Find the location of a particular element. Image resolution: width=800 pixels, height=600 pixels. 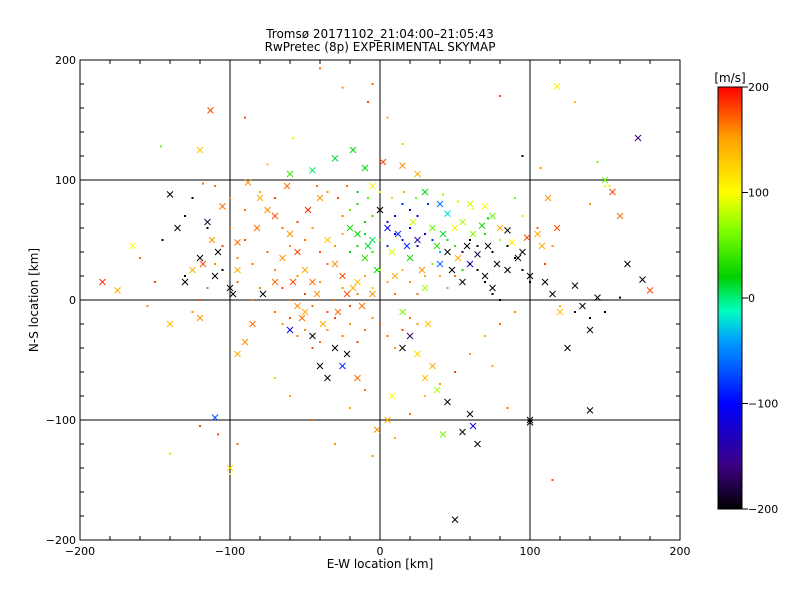

x-tick-label: −200 is located at coordinates (80, 551).